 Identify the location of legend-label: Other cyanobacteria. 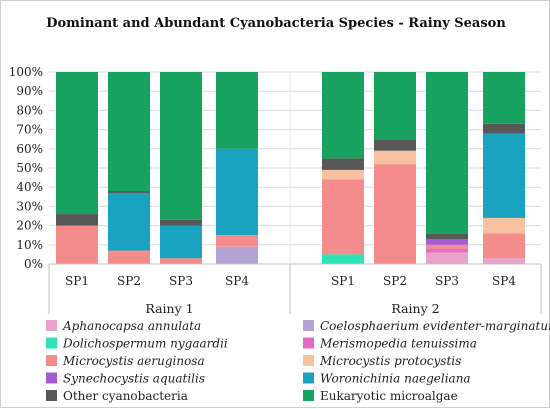
(125, 396).